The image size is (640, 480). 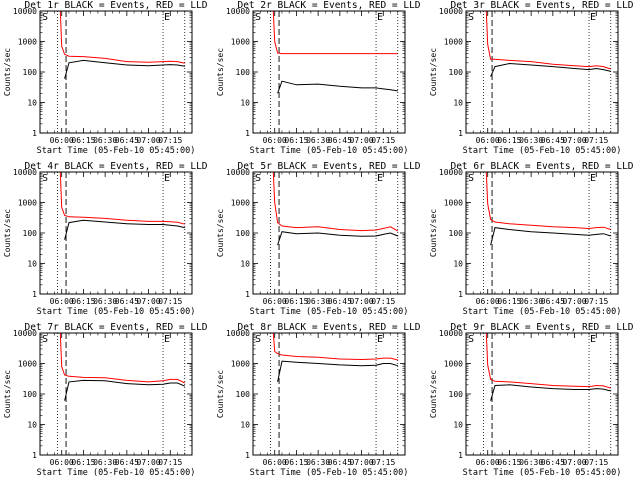 What do you see at coordinates (541, 166) in the screenshot?
I see `panel-title: Det 6r BLACK = Events, RED = LLD` at bounding box center [541, 166].